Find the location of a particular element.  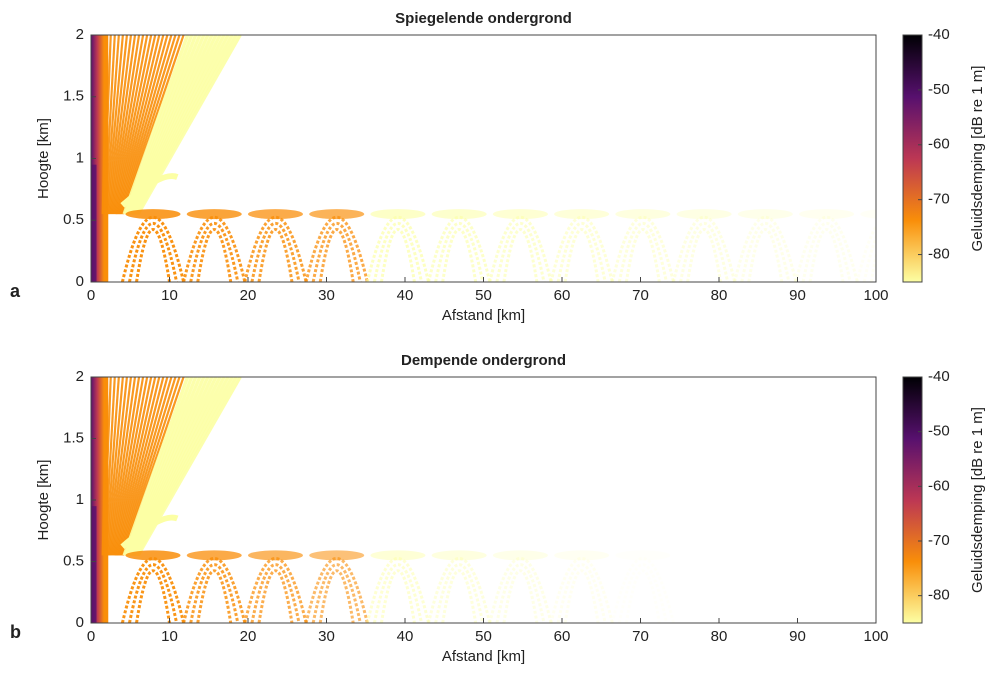

y-axis-label: Hoogte [km] is located at coordinates (43, 500).